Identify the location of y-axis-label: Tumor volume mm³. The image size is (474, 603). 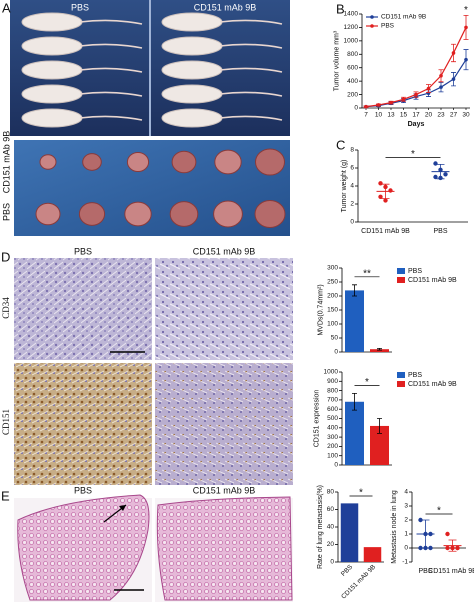
(337, 60).